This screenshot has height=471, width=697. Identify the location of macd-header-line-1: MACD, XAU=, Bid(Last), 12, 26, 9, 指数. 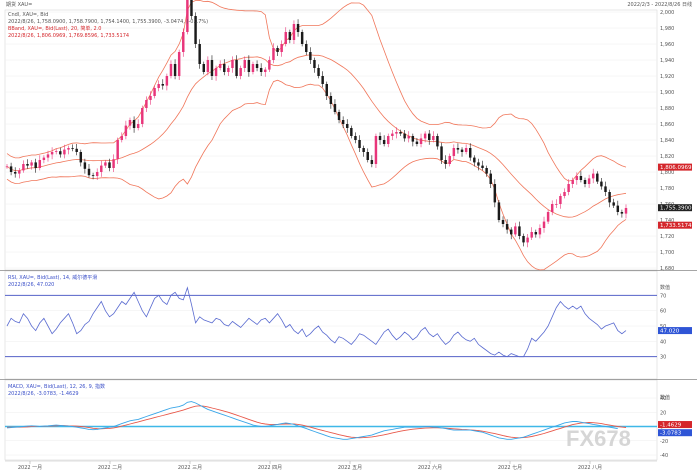
(56, 386).